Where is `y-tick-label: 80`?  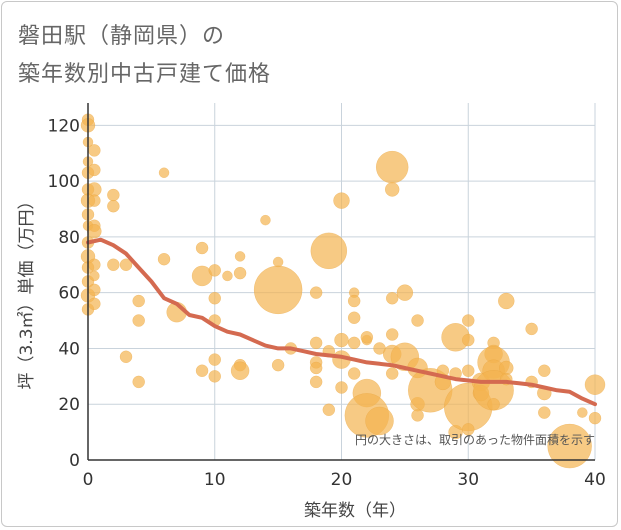
y-tick-label: 80 is located at coordinates (69, 238).